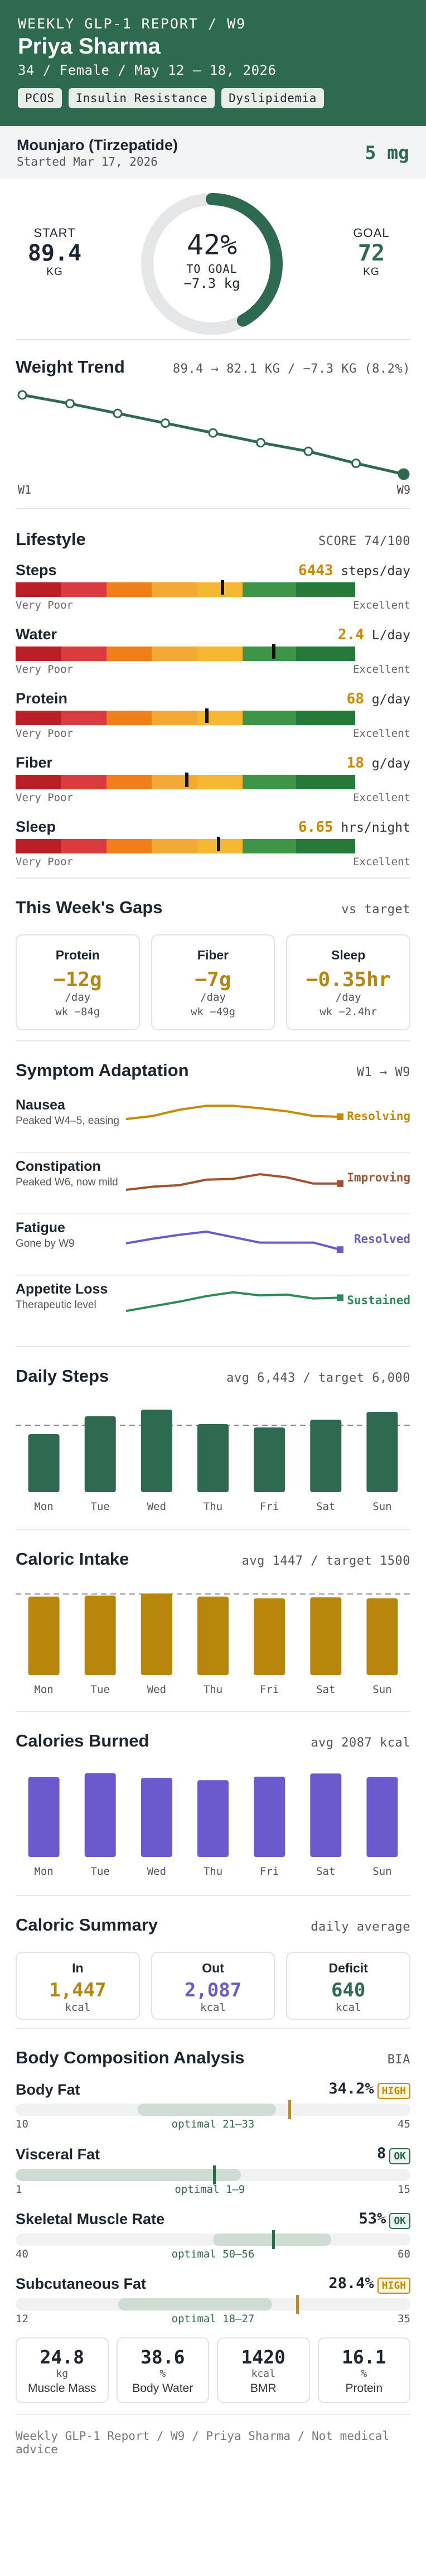  I want to click on lifestyle-value: 18, so click(355, 763).